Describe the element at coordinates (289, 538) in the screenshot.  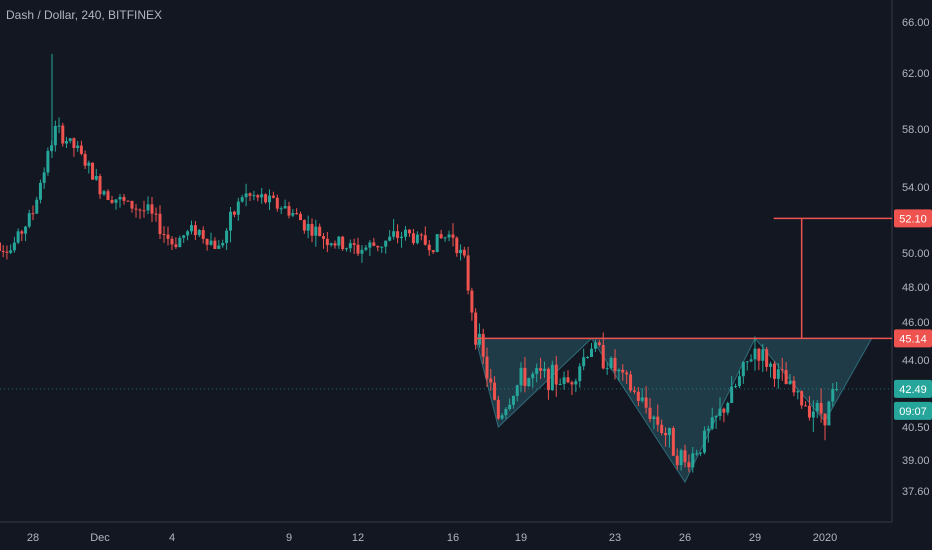
I see `time-axis-label: 9` at that location.